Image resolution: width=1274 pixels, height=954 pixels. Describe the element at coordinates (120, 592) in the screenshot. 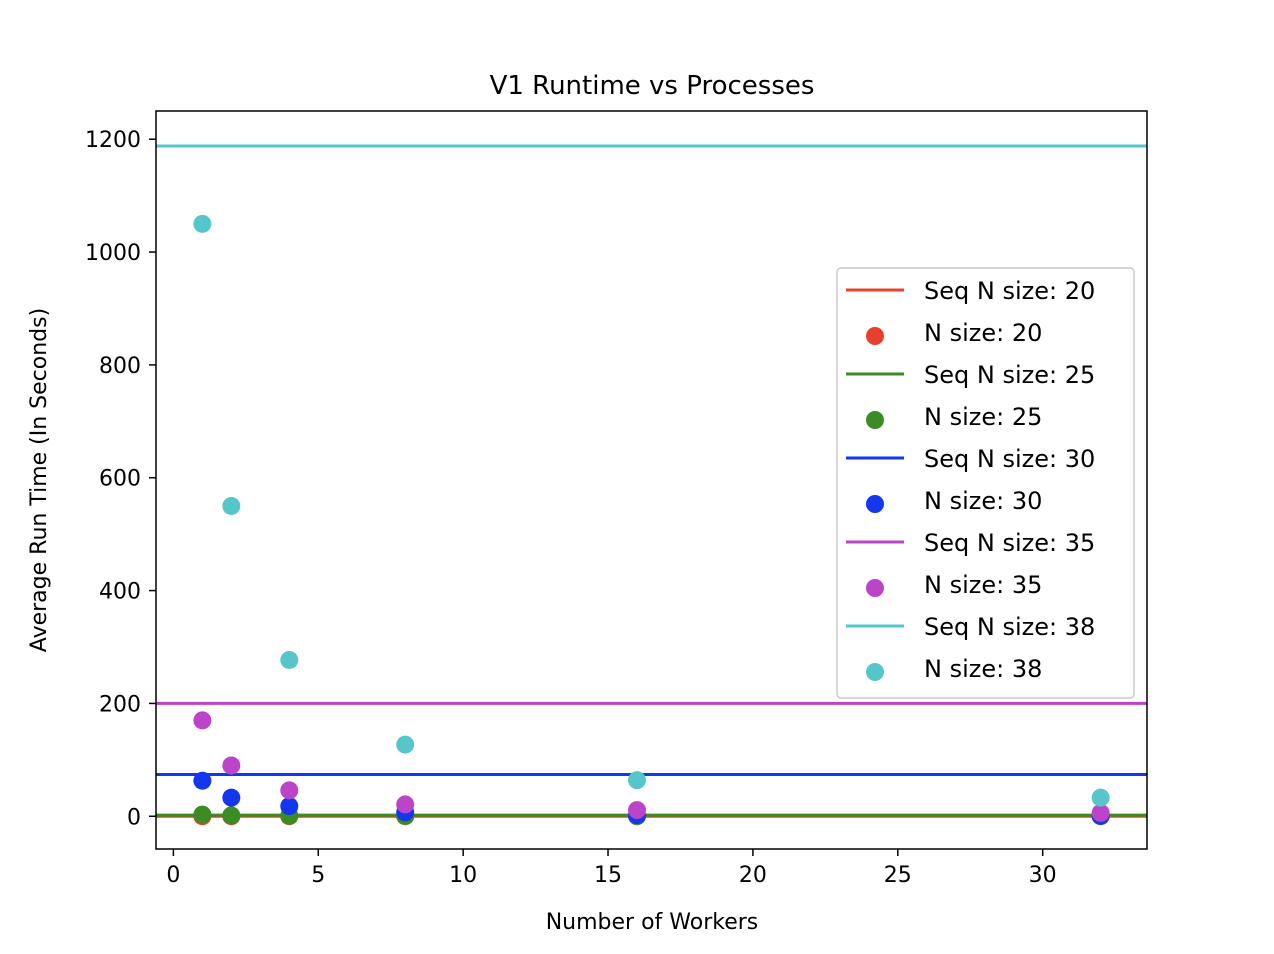

I see `y-tick-label-3: 400` at that location.